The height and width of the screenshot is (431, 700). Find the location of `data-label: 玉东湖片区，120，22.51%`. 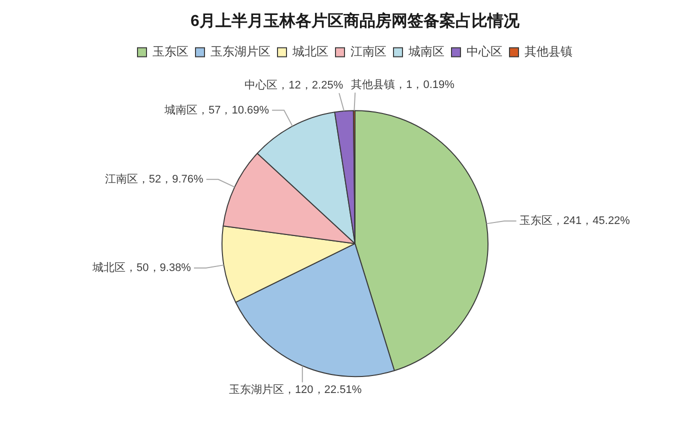

data-label: 玉东湖片区，120，22.51% is located at coordinates (295, 389).